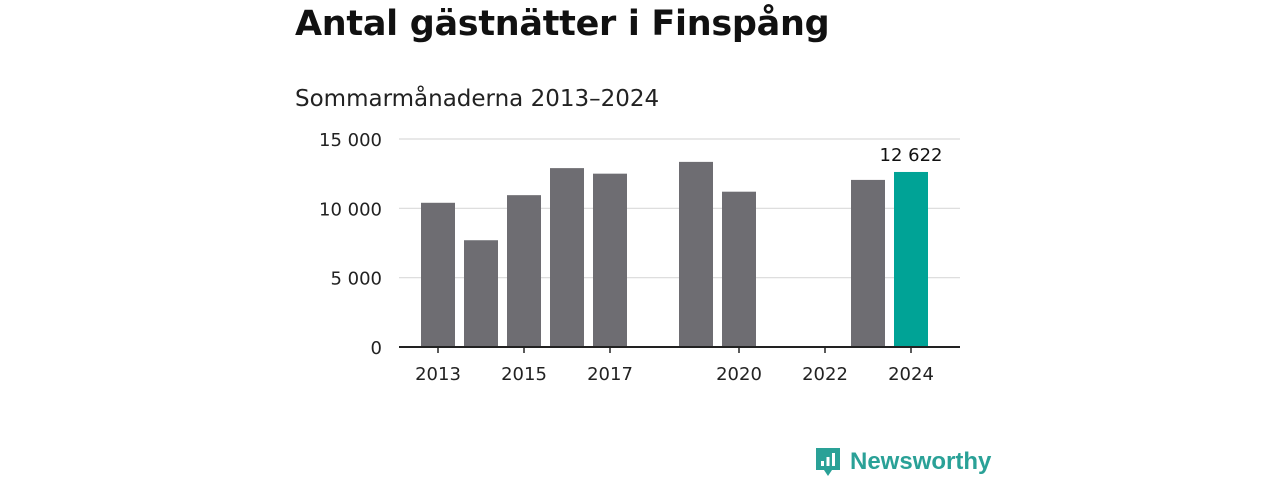  Describe the element at coordinates (481, 293) in the screenshot. I see `bar-2014` at that location.